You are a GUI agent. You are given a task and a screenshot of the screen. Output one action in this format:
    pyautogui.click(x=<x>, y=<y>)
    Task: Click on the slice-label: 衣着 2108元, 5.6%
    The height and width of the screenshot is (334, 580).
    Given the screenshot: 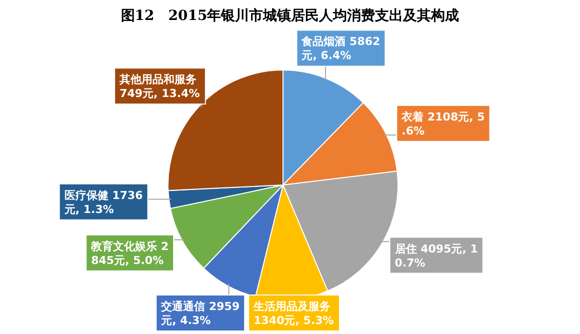 What is the action you would take?
    pyautogui.click(x=442, y=124)
    